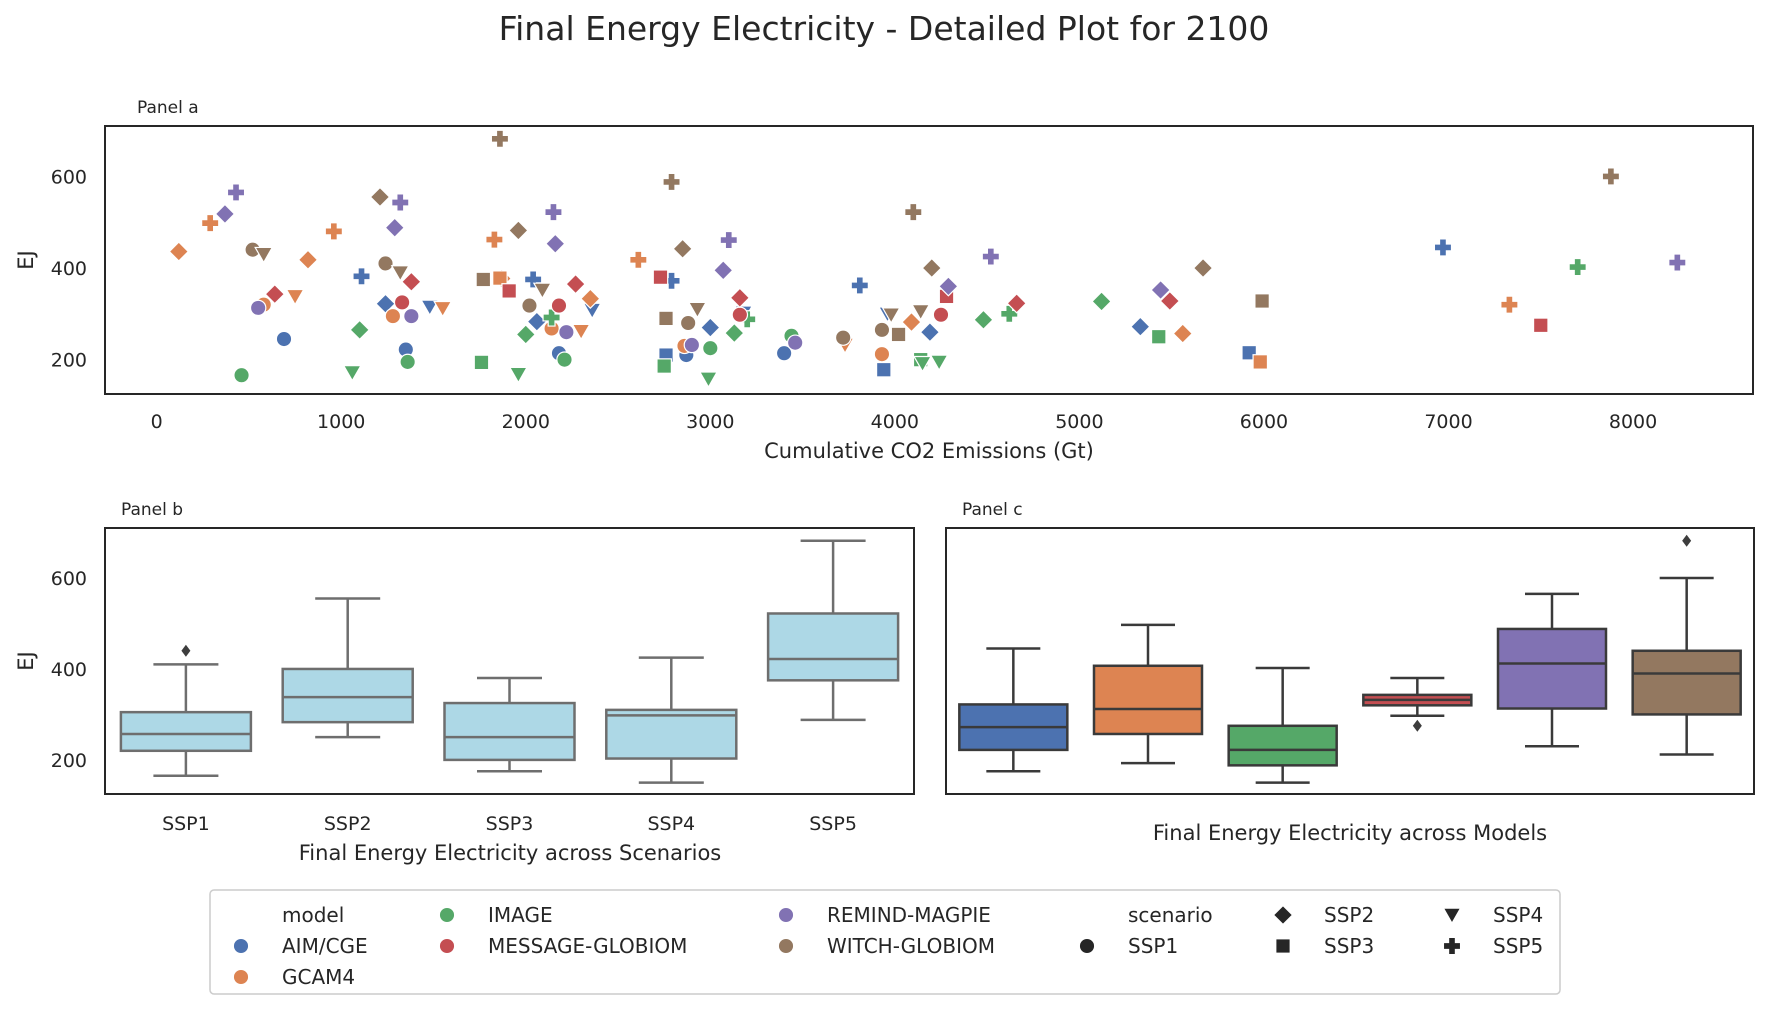  I want to click on legend-swatch-gcam4, so click(241, 977).